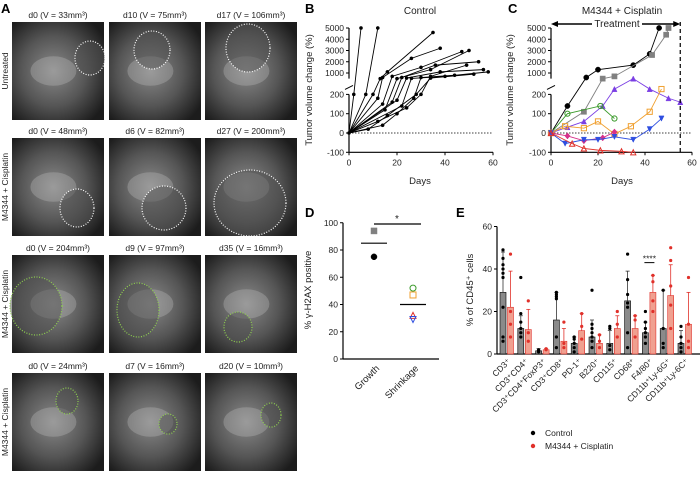 The image size is (700, 479). Describe the element at coordinates (579, 446) in the screenshot. I see `legend-label-treated: M4344 + Cisplatin` at that location.